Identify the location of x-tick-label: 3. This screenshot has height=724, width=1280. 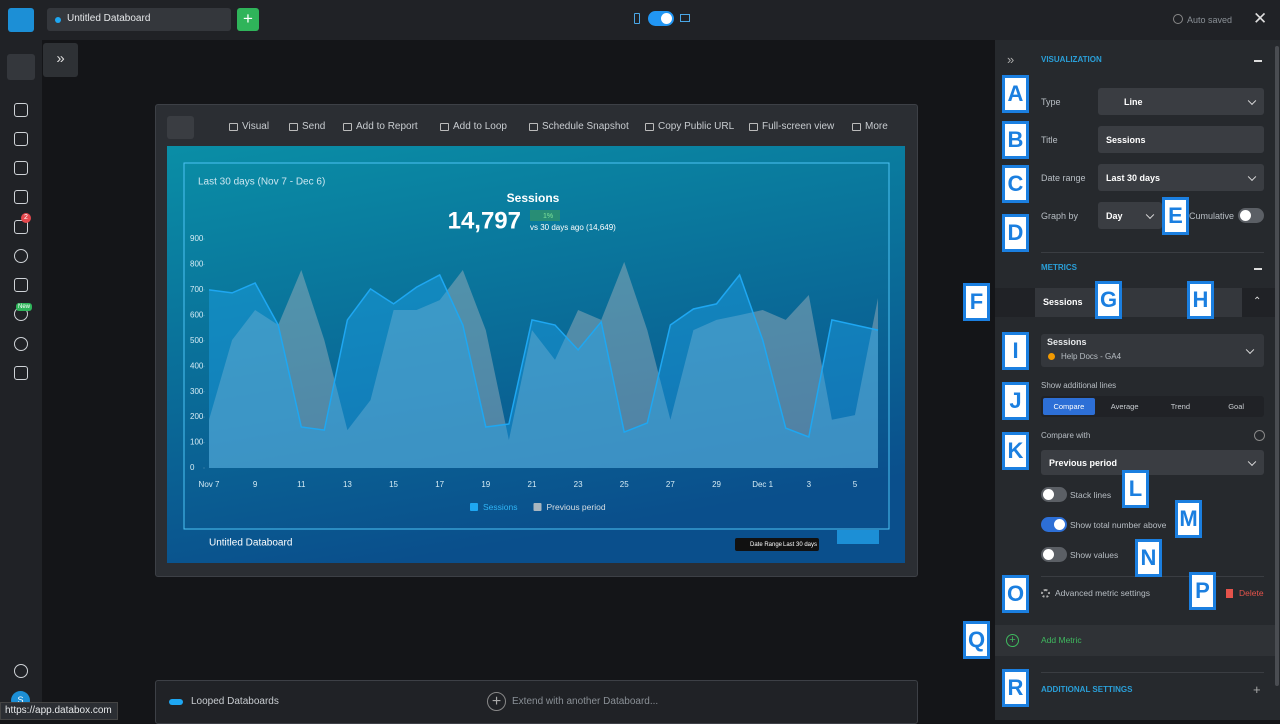
(809, 484).